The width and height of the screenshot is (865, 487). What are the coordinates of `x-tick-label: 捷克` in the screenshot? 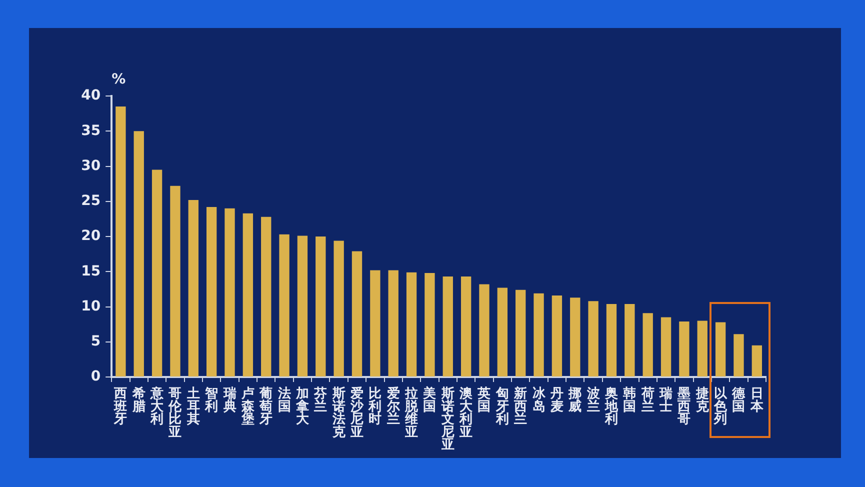 It's located at (702, 400).